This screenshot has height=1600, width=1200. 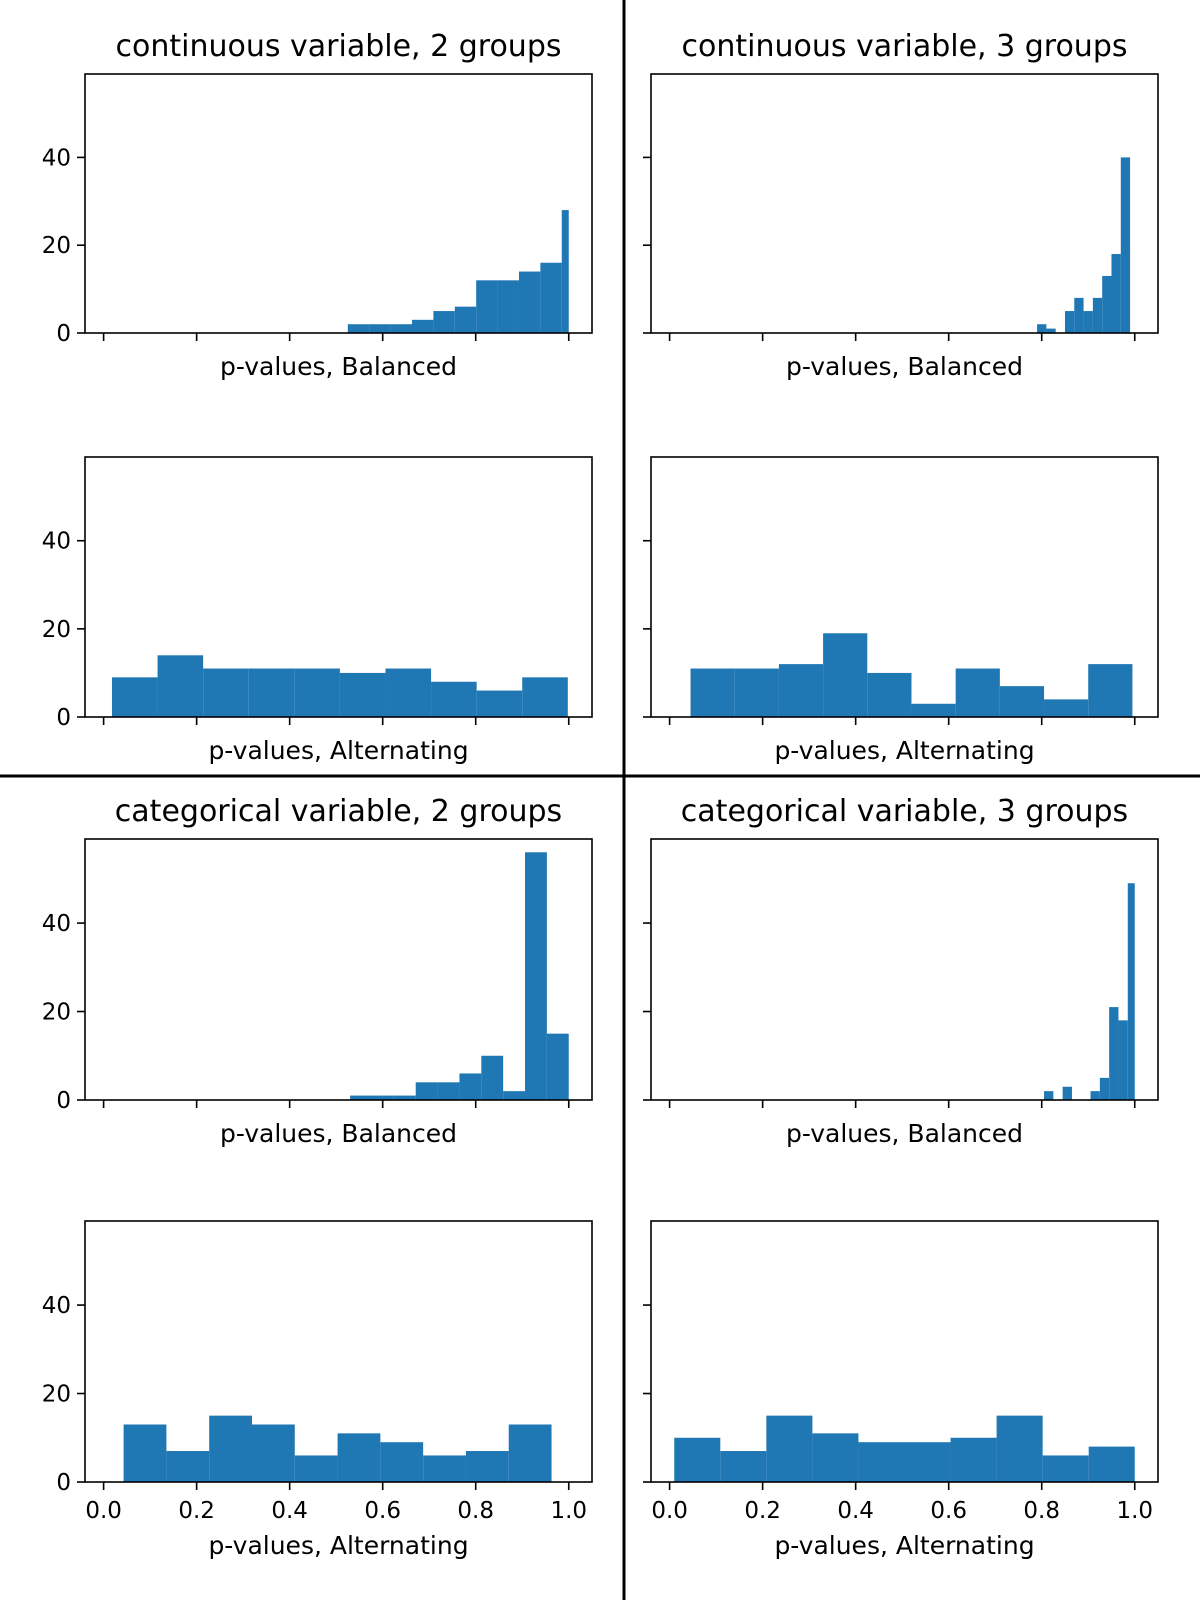 I want to click on panel-title: categorical variable, 3 groups, so click(x=904, y=811).